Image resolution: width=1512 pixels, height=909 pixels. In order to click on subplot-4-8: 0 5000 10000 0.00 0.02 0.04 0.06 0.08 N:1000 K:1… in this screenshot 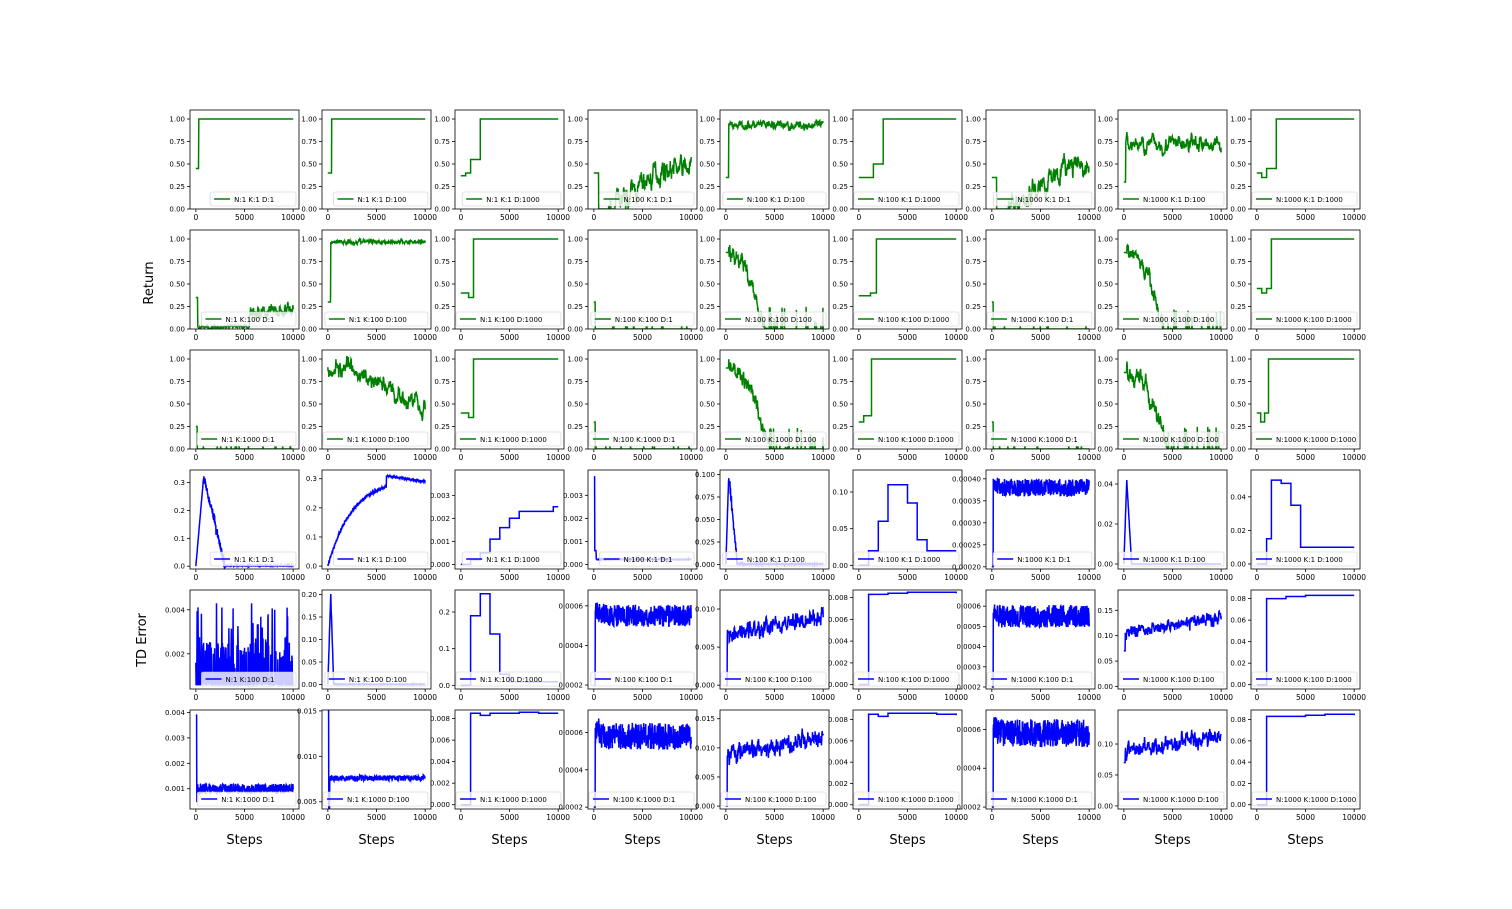, I will do `click(1298, 645)`.